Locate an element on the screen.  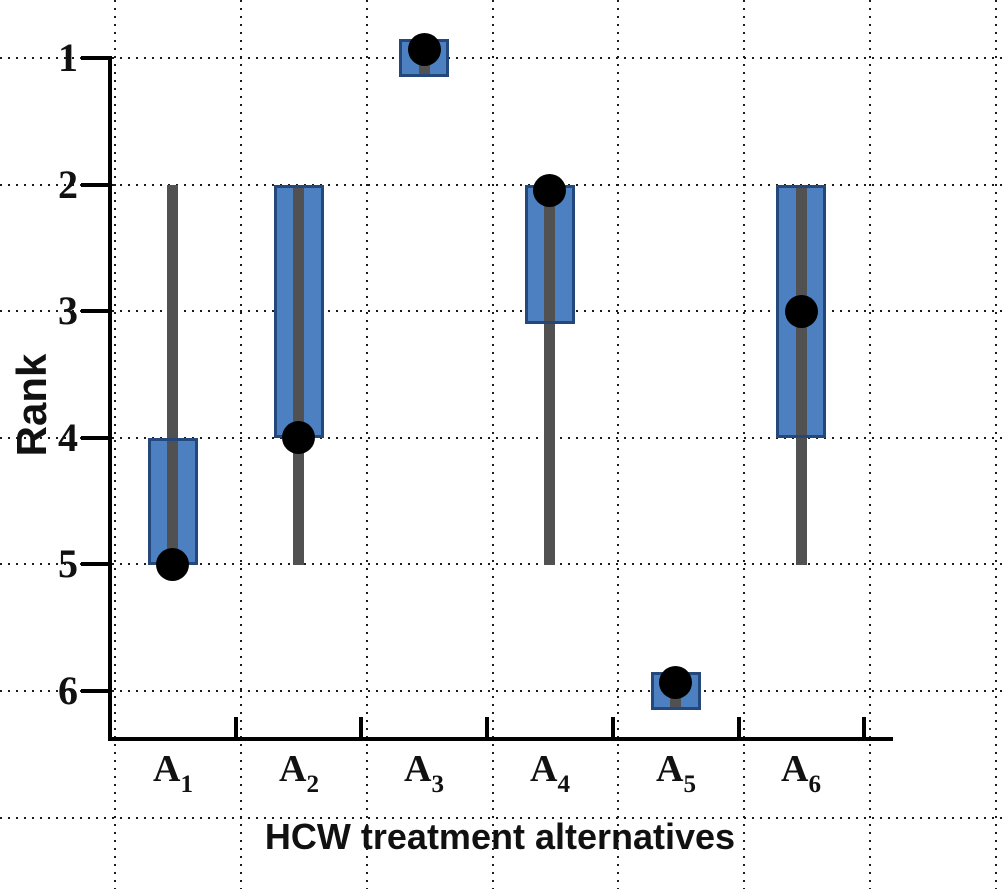
x-axis-title: HCW treatment alternatives is located at coordinates (500, 836).